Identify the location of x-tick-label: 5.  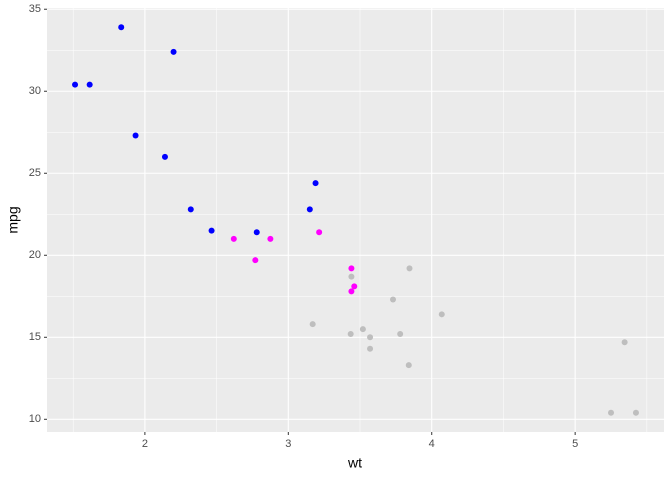
(575, 444).